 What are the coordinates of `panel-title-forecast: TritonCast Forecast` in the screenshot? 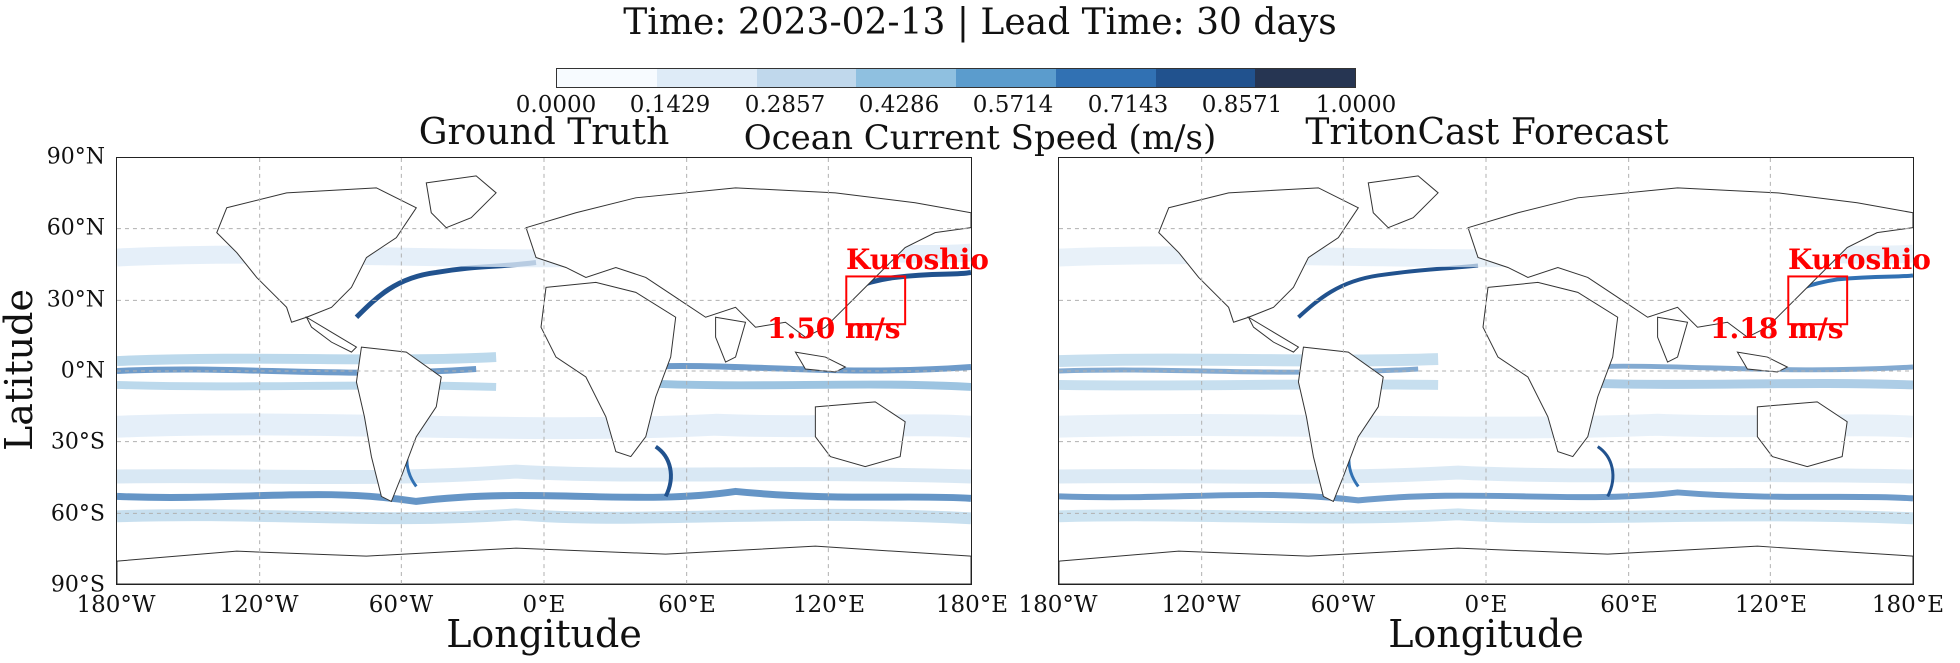 It's located at (1487, 132).